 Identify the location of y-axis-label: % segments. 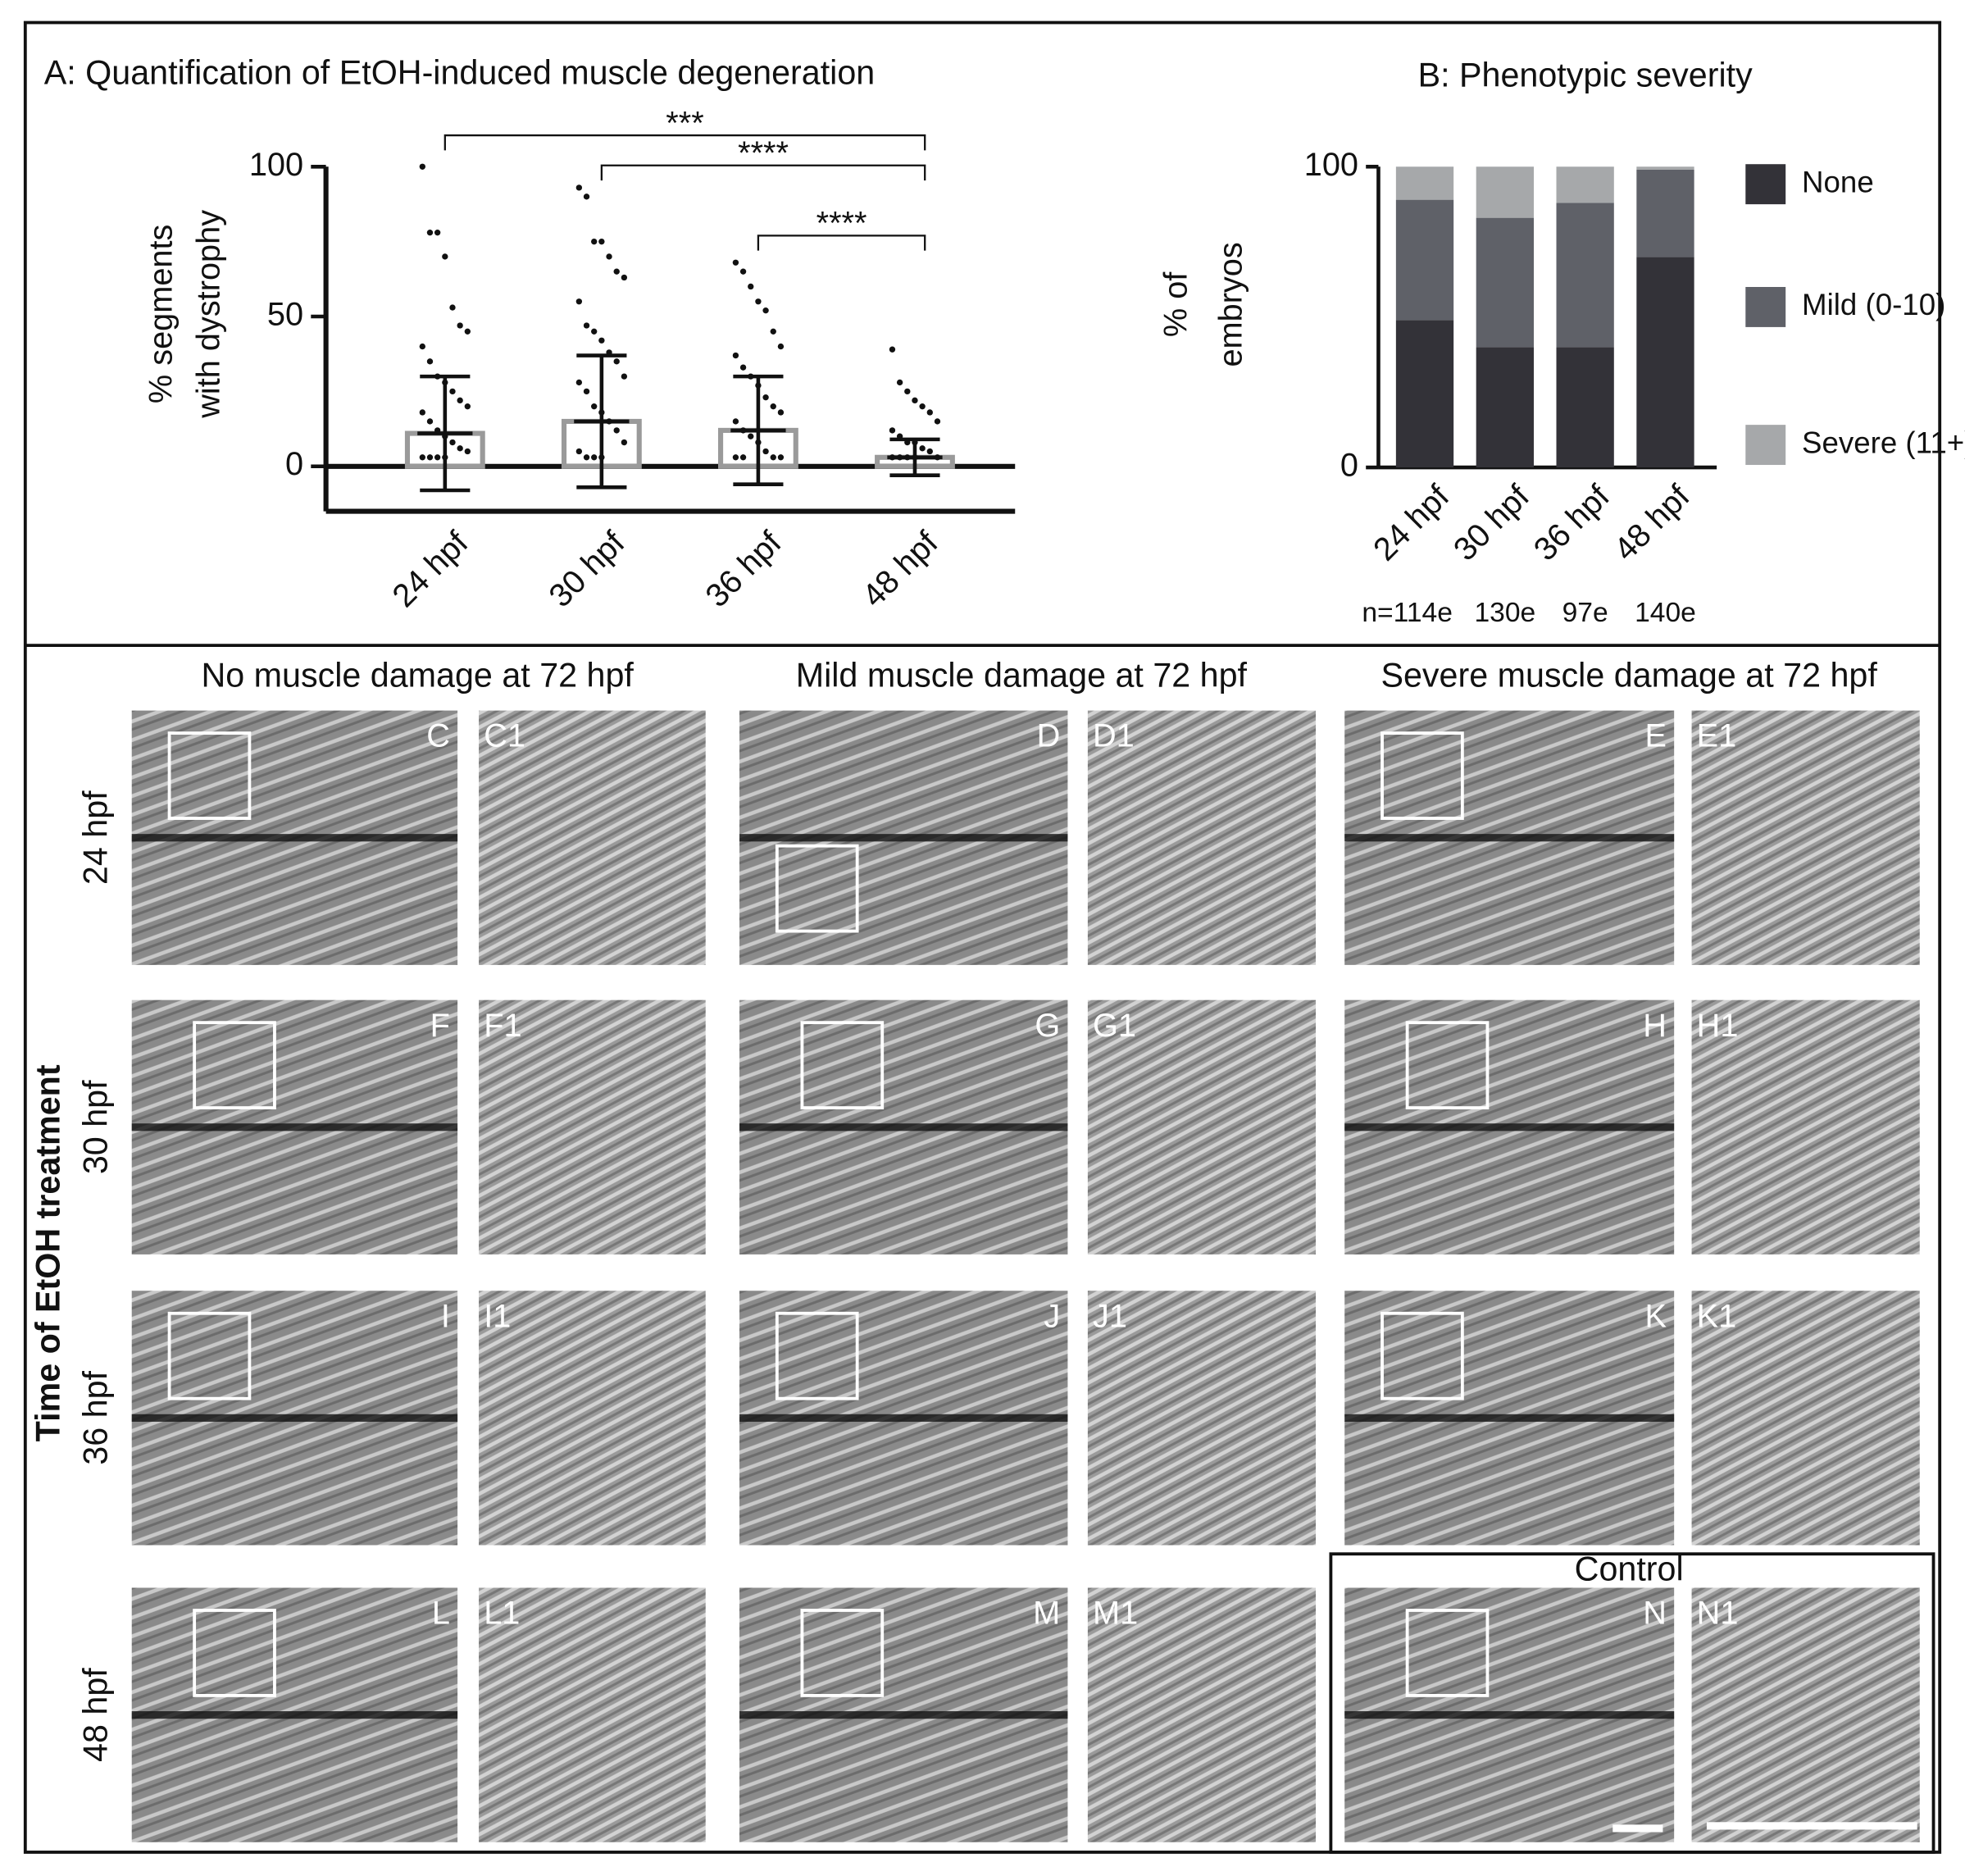
(161, 314).